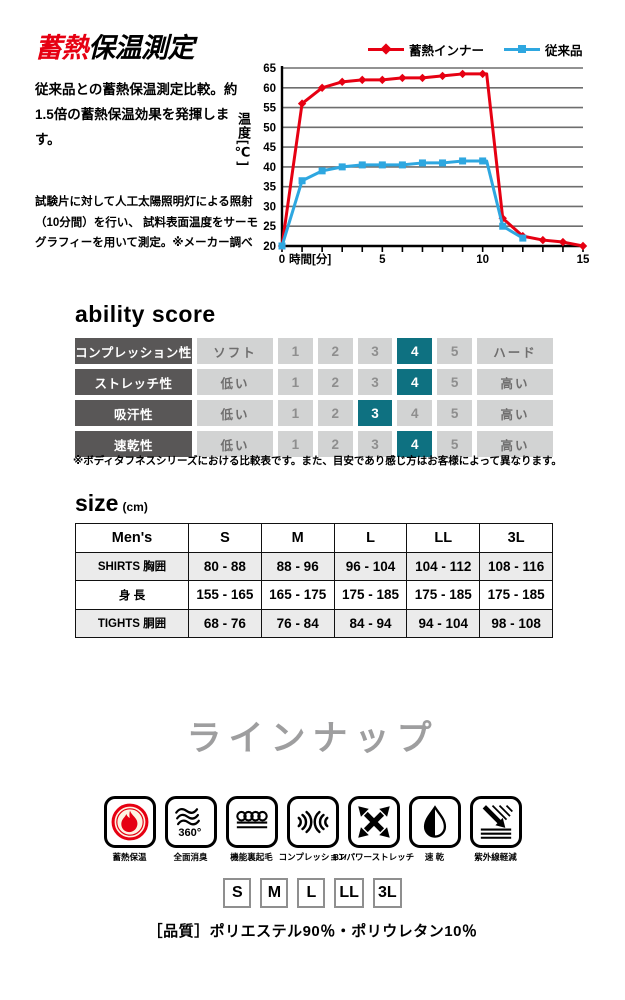  Describe the element at coordinates (282, 260) in the screenshot. I see `svg-text: 0` at that location.